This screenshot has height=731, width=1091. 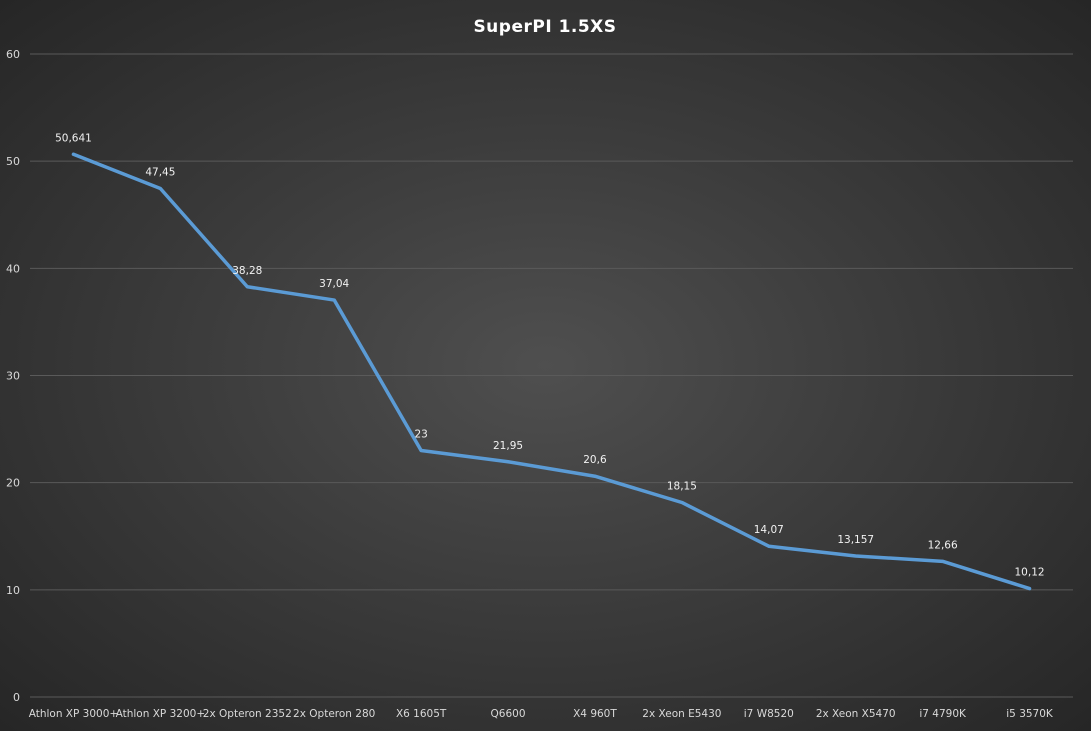 I want to click on x-category-label: 2x Xeon X5470, so click(x=856, y=714).